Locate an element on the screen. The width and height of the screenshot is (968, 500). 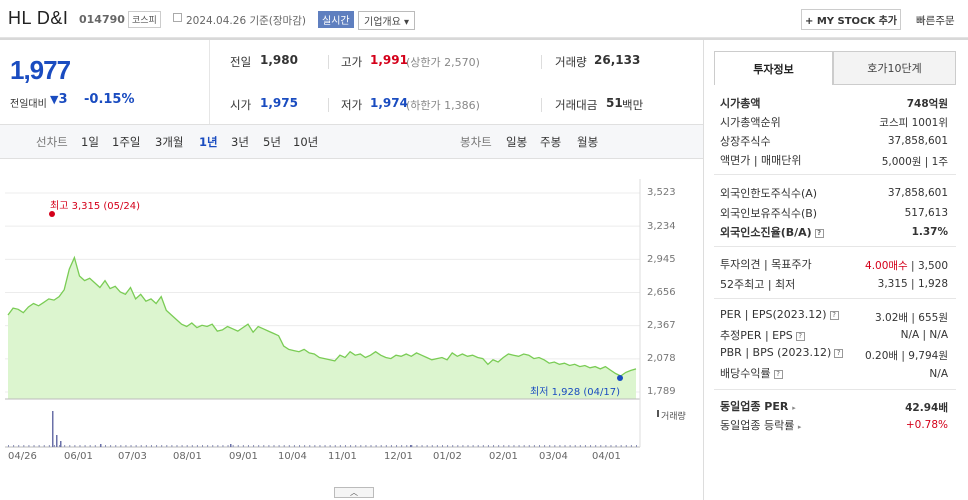
x-tick: 11/01 is located at coordinates (342, 456).